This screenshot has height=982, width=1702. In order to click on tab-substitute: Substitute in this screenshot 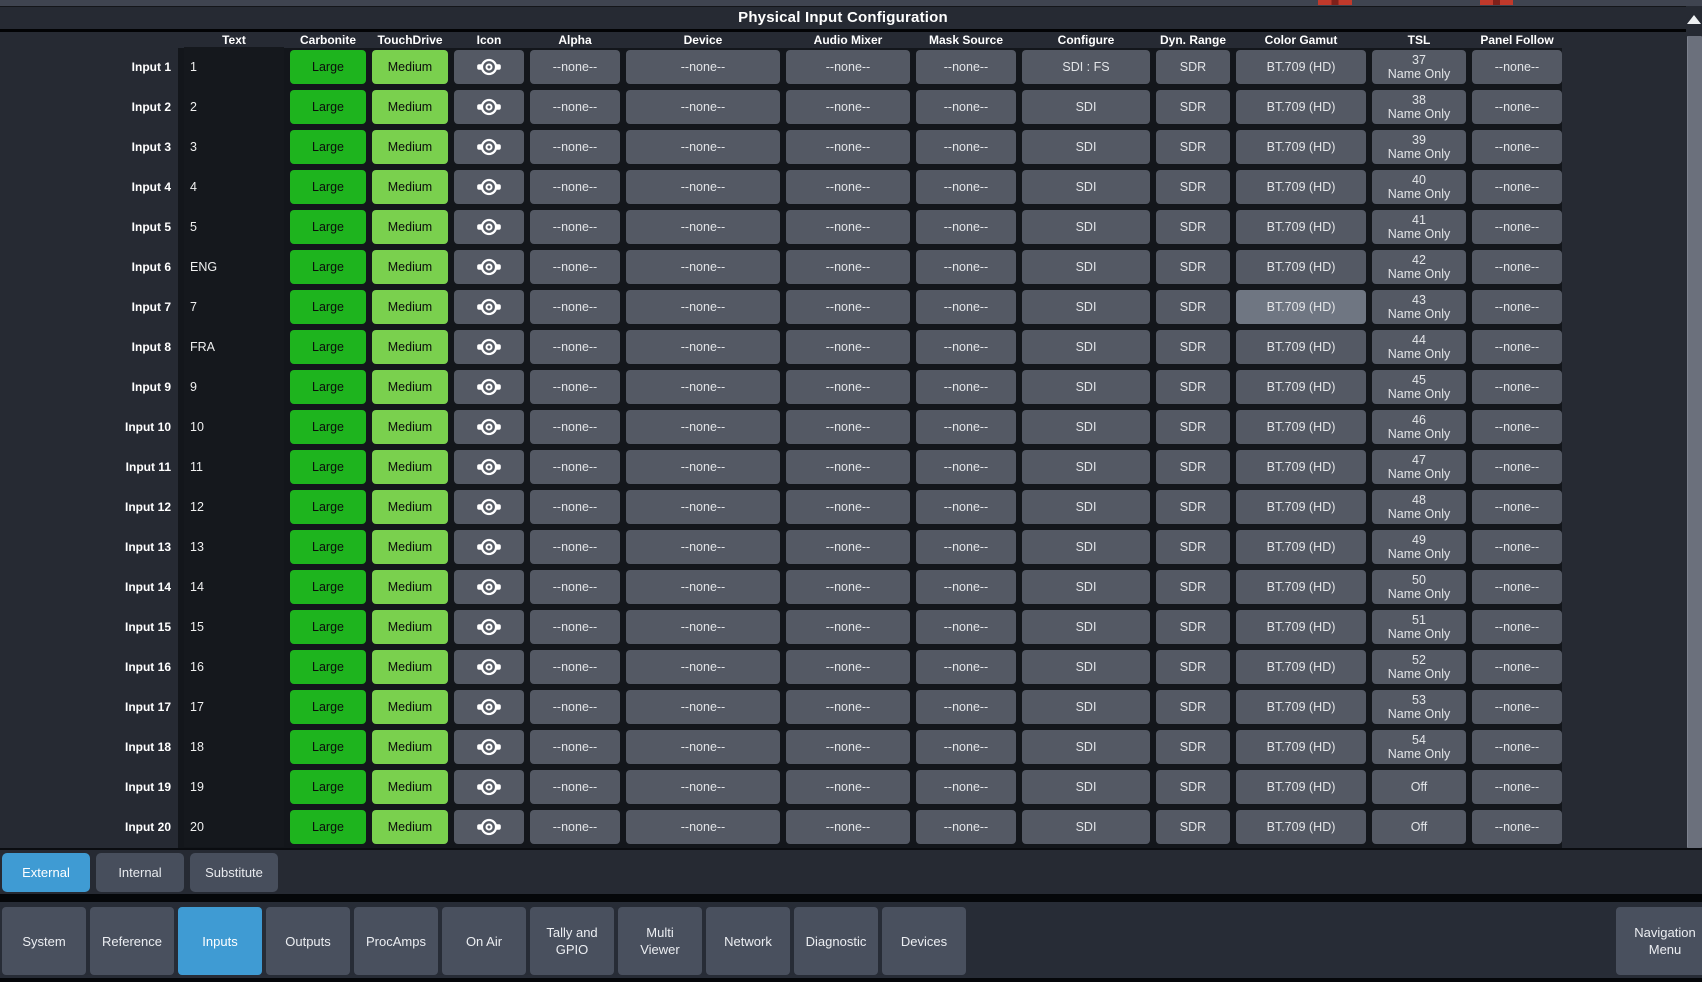, I will do `click(234, 872)`.